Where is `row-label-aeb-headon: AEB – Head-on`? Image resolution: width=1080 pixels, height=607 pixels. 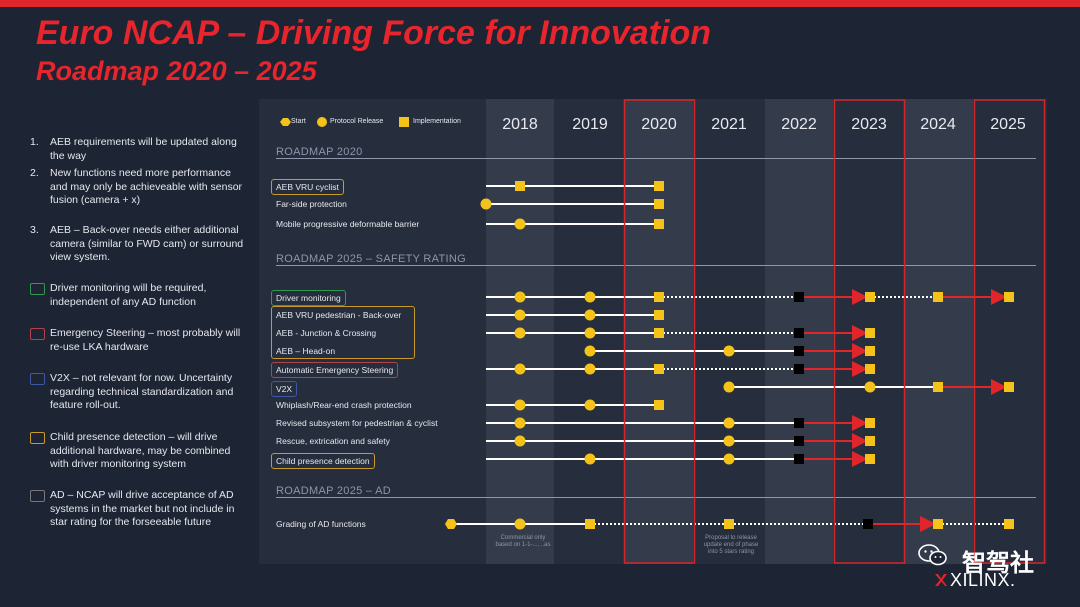 row-label-aeb-headon: AEB – Head-on is located at coordinates (306, 351).